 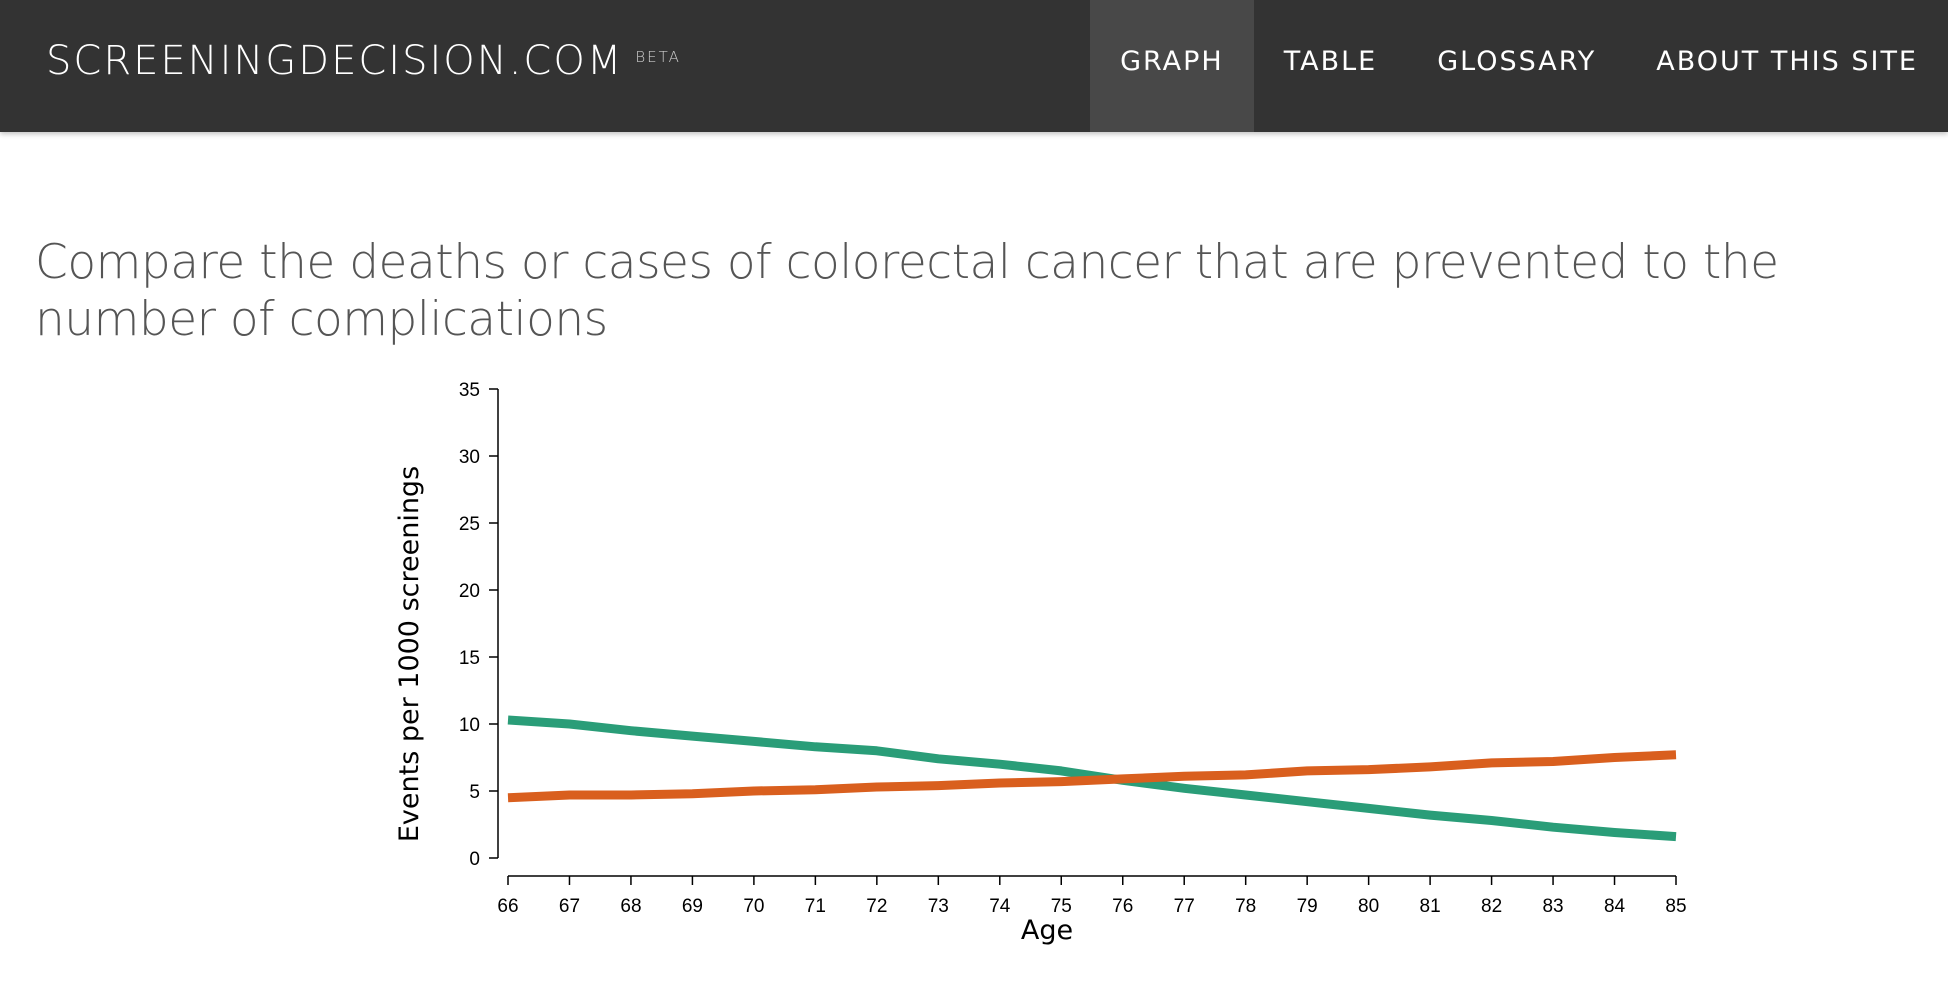 What do you see at coordinates (1047, 930) in the screenshot?
I see `x-axis-title: Age` at bounding box center [1047, 930].